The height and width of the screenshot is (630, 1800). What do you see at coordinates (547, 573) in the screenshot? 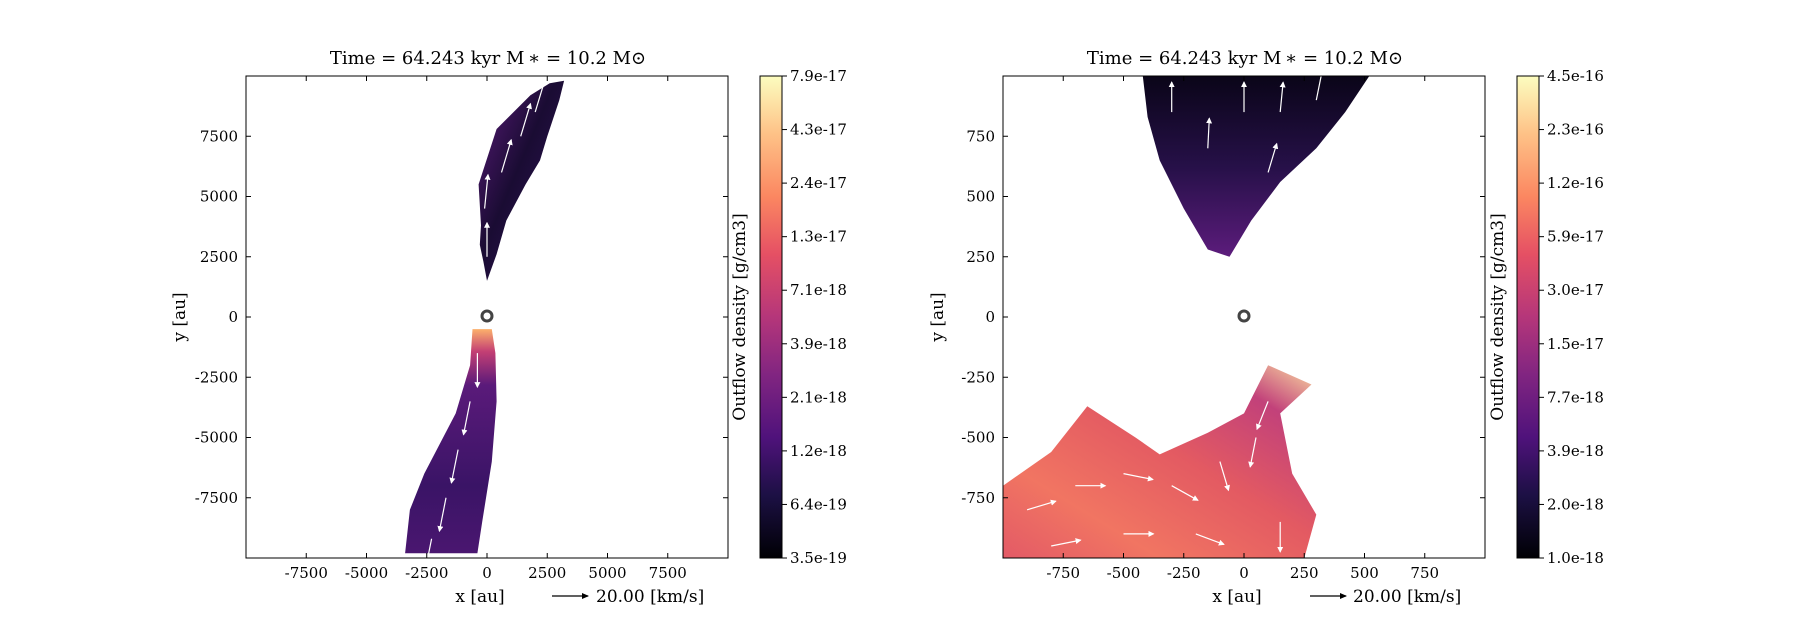
I see `x-tick-label: 2500` at bounding box center [547, 573].